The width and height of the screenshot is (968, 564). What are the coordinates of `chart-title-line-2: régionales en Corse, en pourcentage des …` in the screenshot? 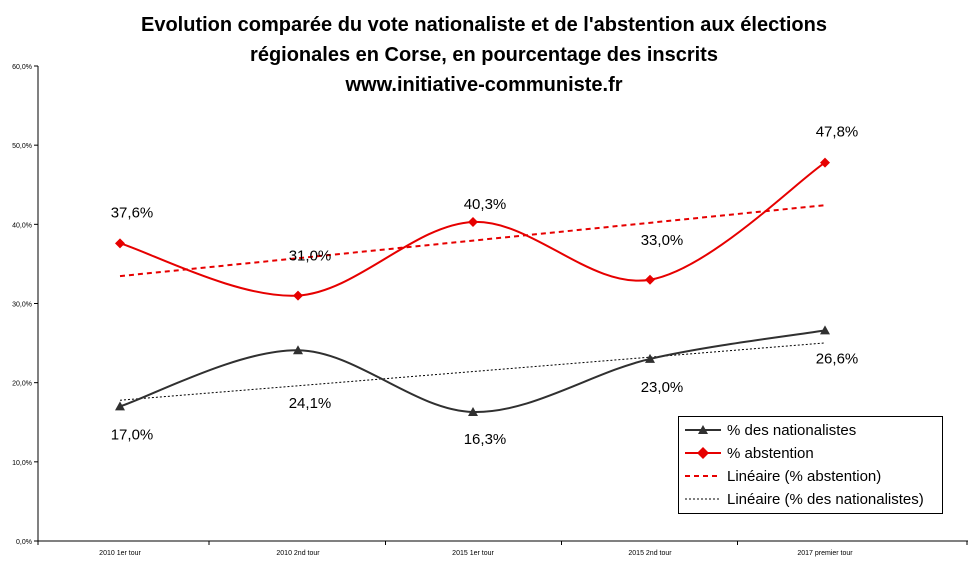 It's located at (484, 55).